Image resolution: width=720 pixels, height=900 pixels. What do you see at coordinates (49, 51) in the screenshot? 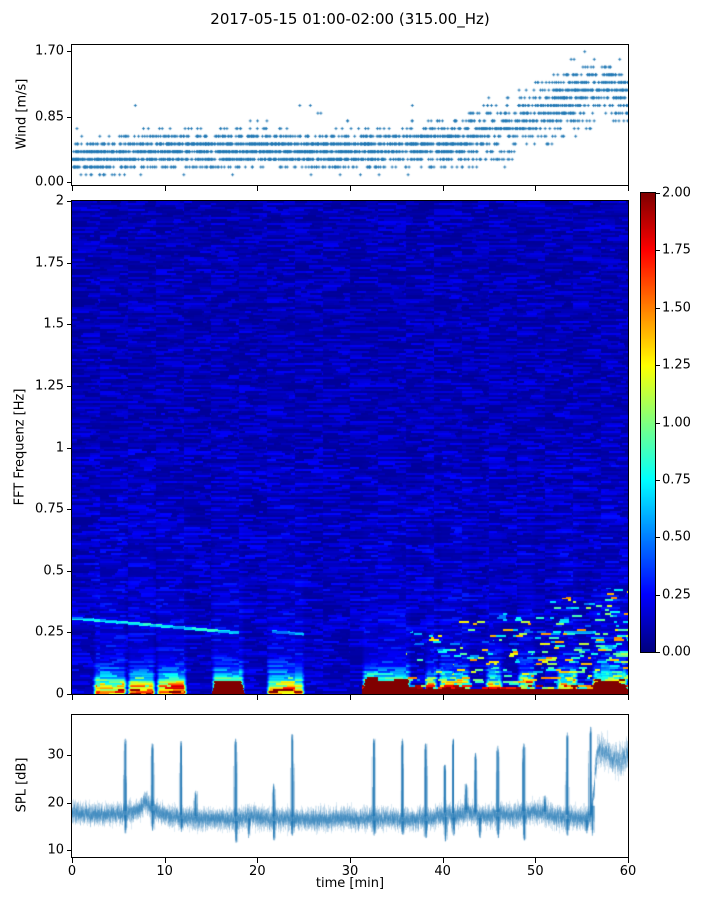
I see `y-tick-label: 1.70` at bounding box center [49, 51].